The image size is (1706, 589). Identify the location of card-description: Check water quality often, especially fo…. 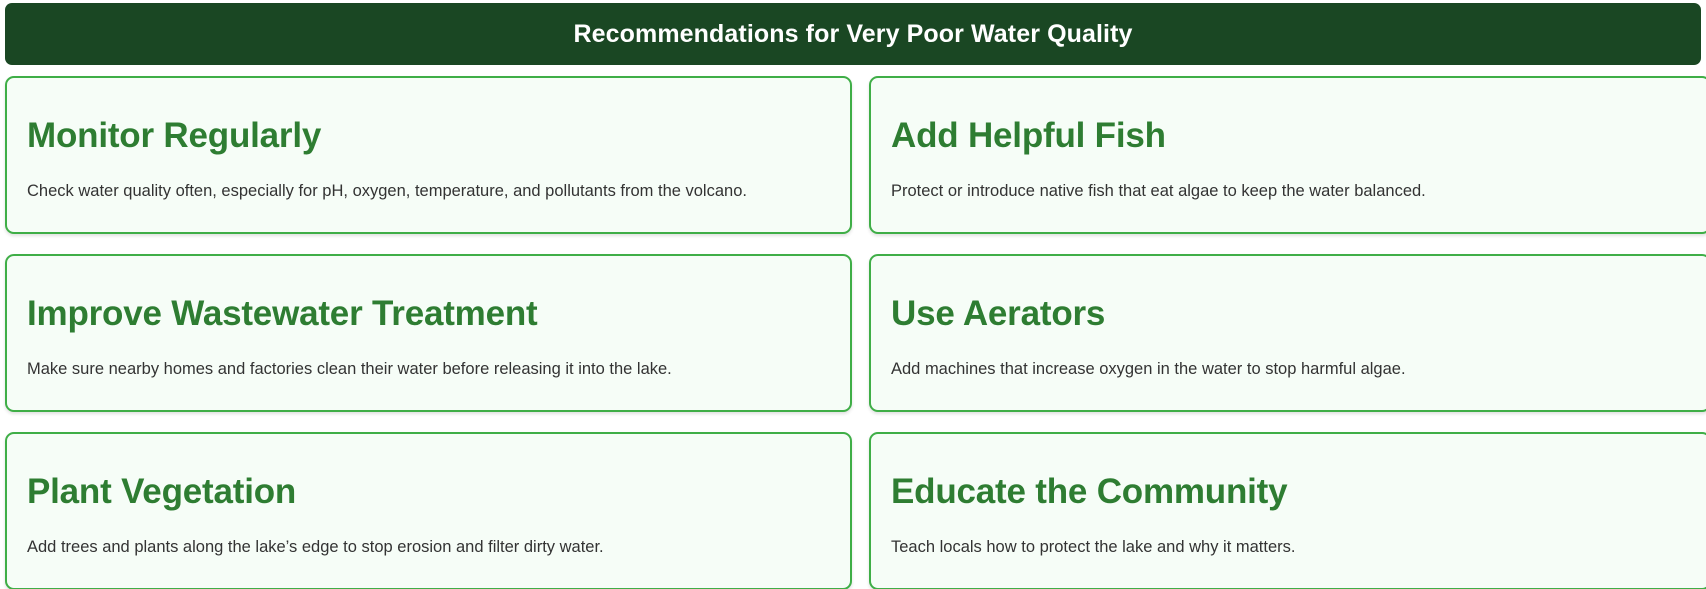
(387, 191).